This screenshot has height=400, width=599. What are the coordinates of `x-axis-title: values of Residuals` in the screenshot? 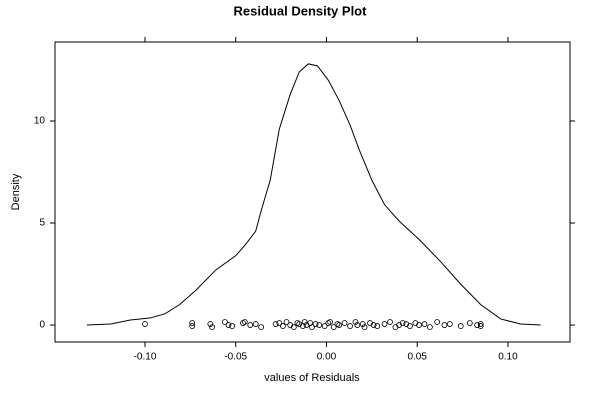 It's located at (312, 378).